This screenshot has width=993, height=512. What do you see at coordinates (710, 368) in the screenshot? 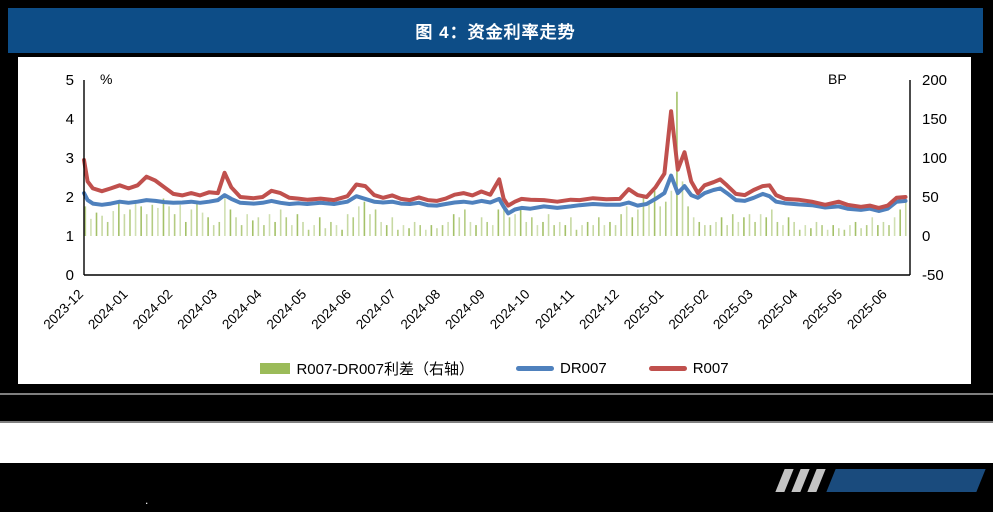
I see `legend-label-r007: R007` at bounding box center [710, 368].